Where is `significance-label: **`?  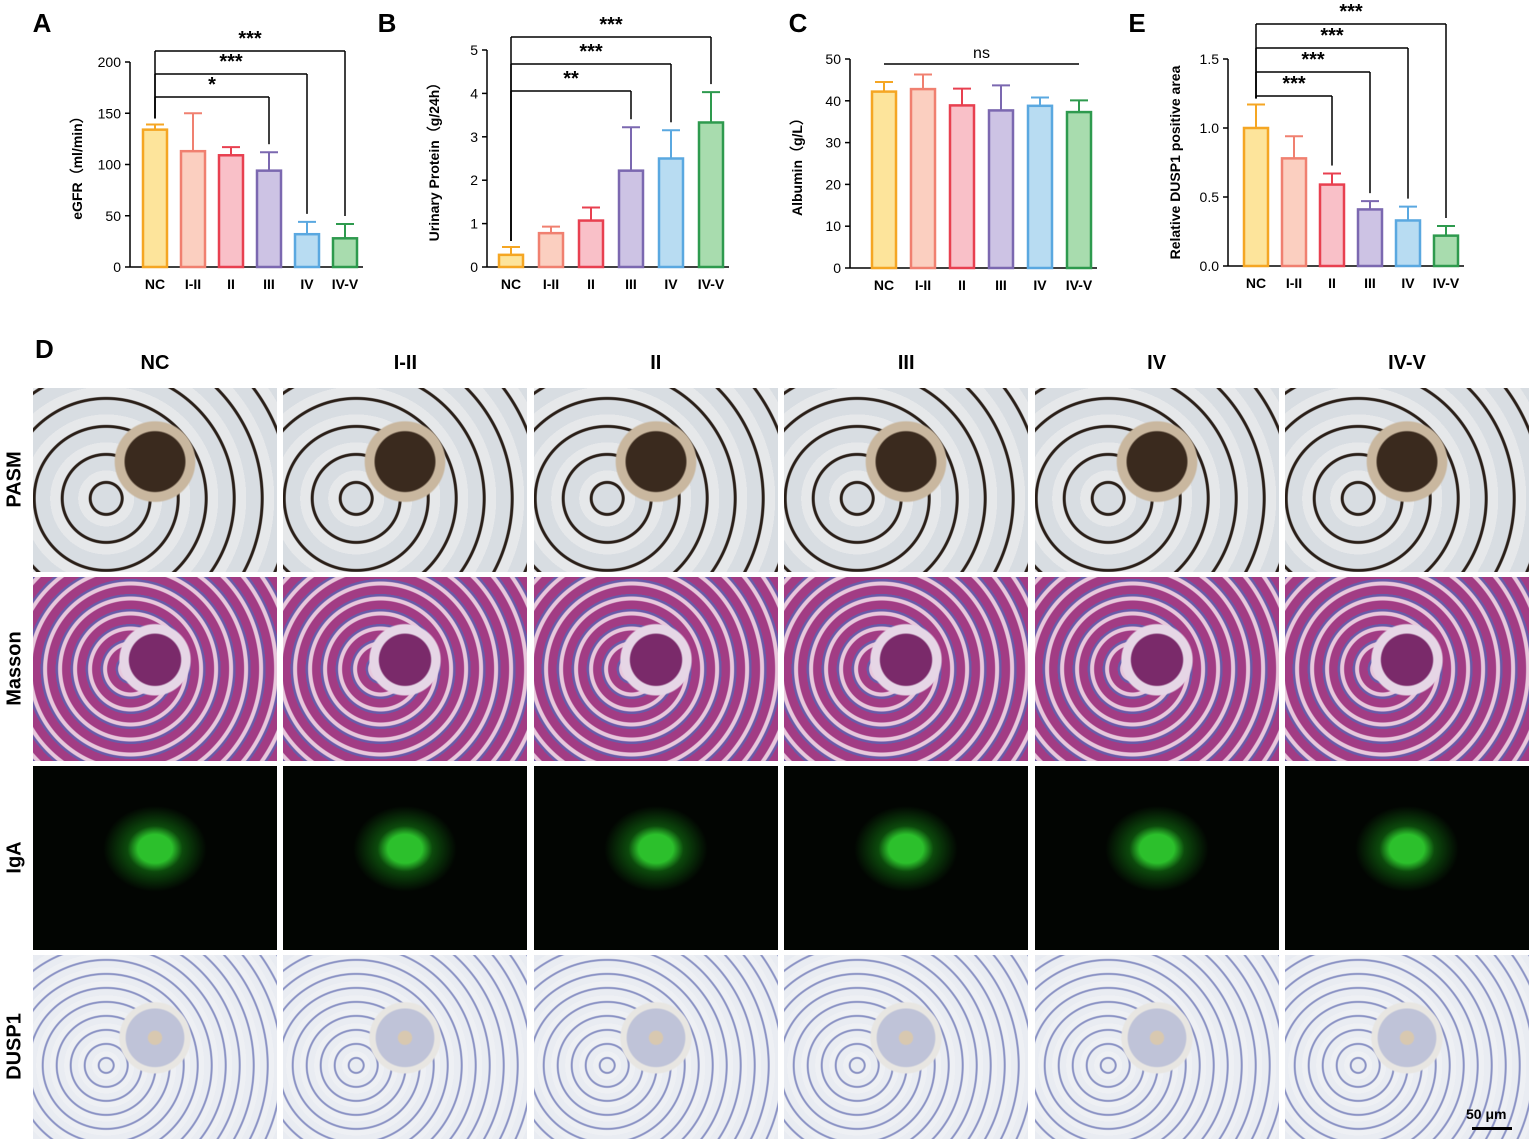 significance-label: ** is located at coordinates (571, 79).